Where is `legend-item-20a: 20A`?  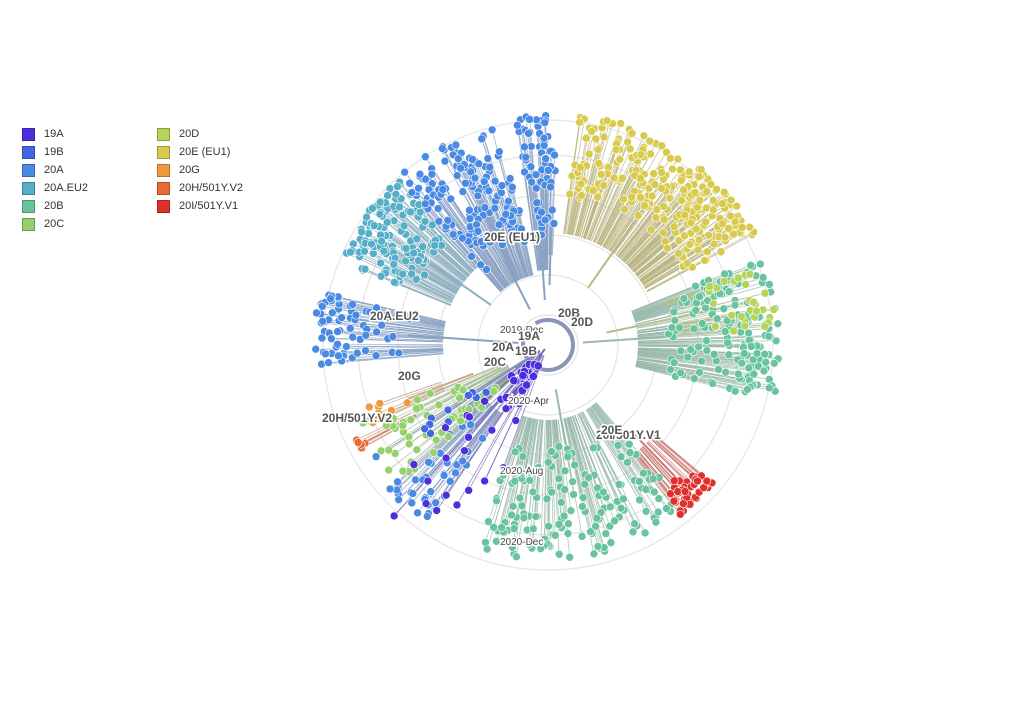 legend-item-20a: 20A is located at coordinates (87, 170).